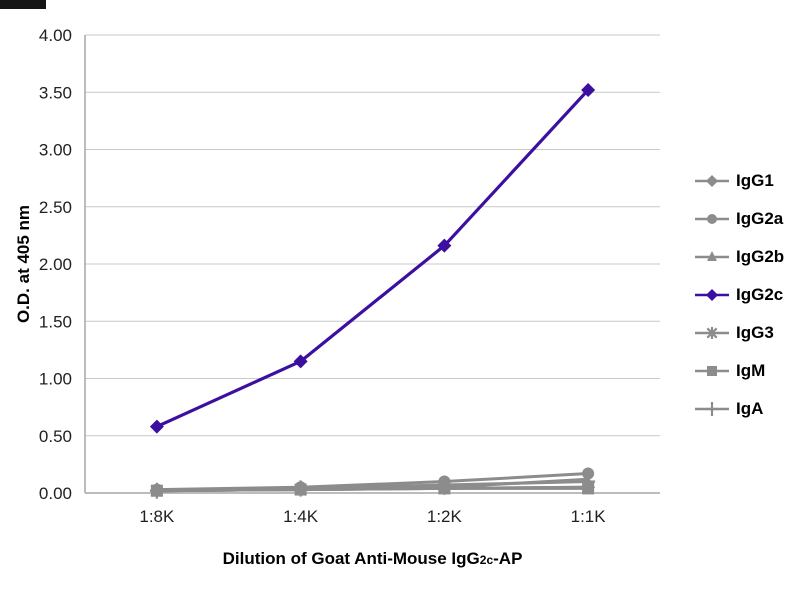 The height and width of the screenshot is (600, 800). Describe the element at coordinates (55, 379) in the screenshot. I see `y-tick-label: 1.00` at that location.